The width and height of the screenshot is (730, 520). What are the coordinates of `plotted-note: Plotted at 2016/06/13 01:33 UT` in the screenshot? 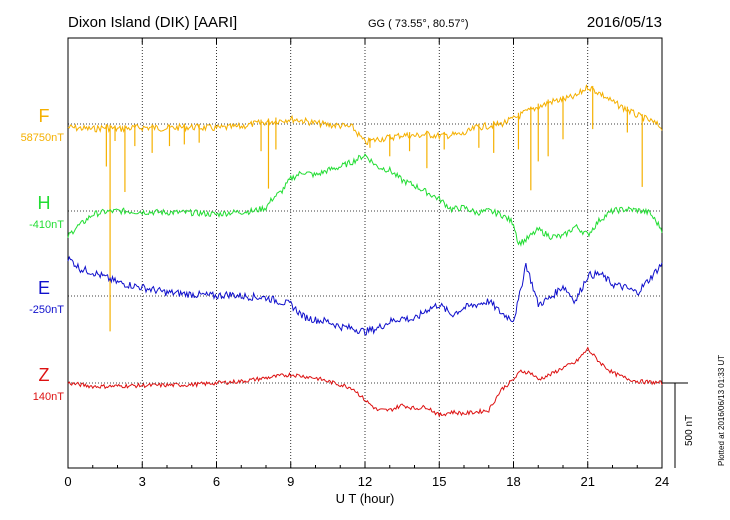 It's located at (721, 410).